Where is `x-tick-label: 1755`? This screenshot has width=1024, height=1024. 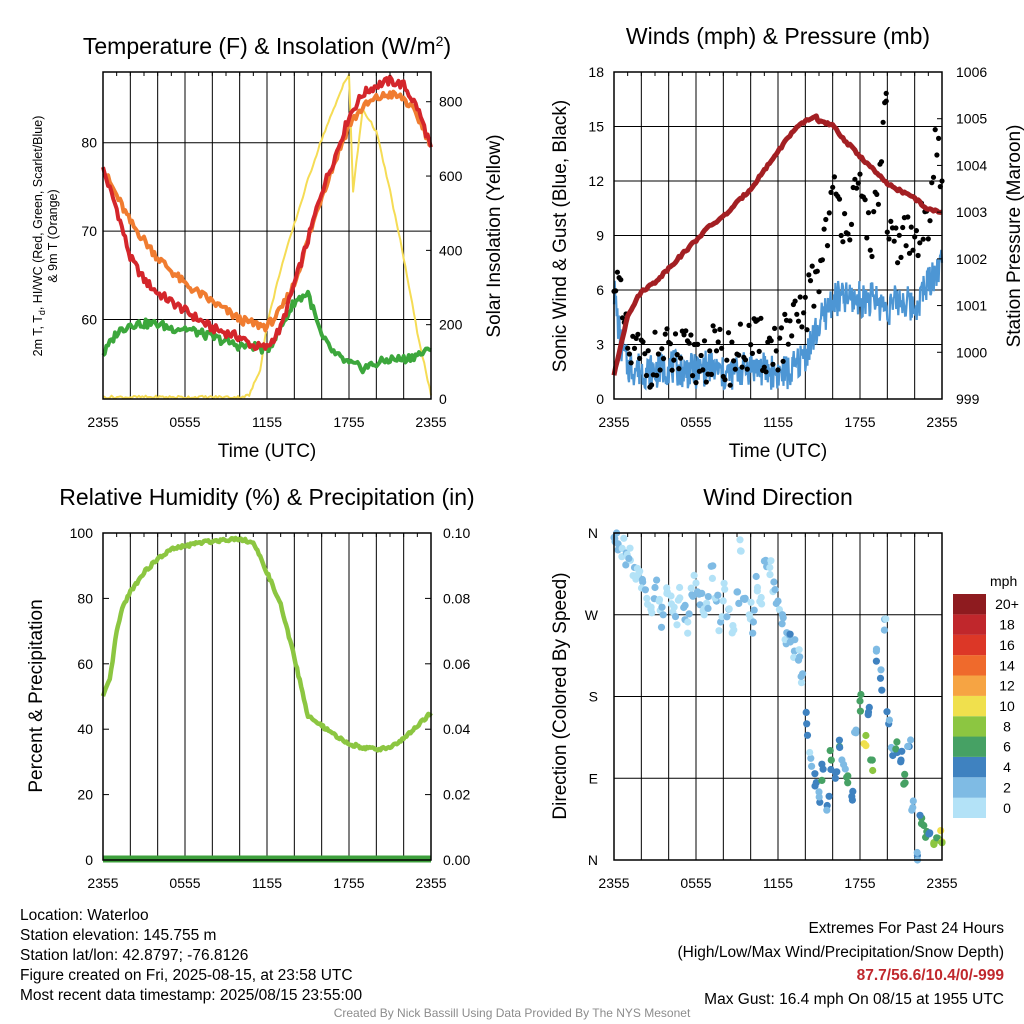 x-tick-label: 1755 is located at coordinates (859, 883).